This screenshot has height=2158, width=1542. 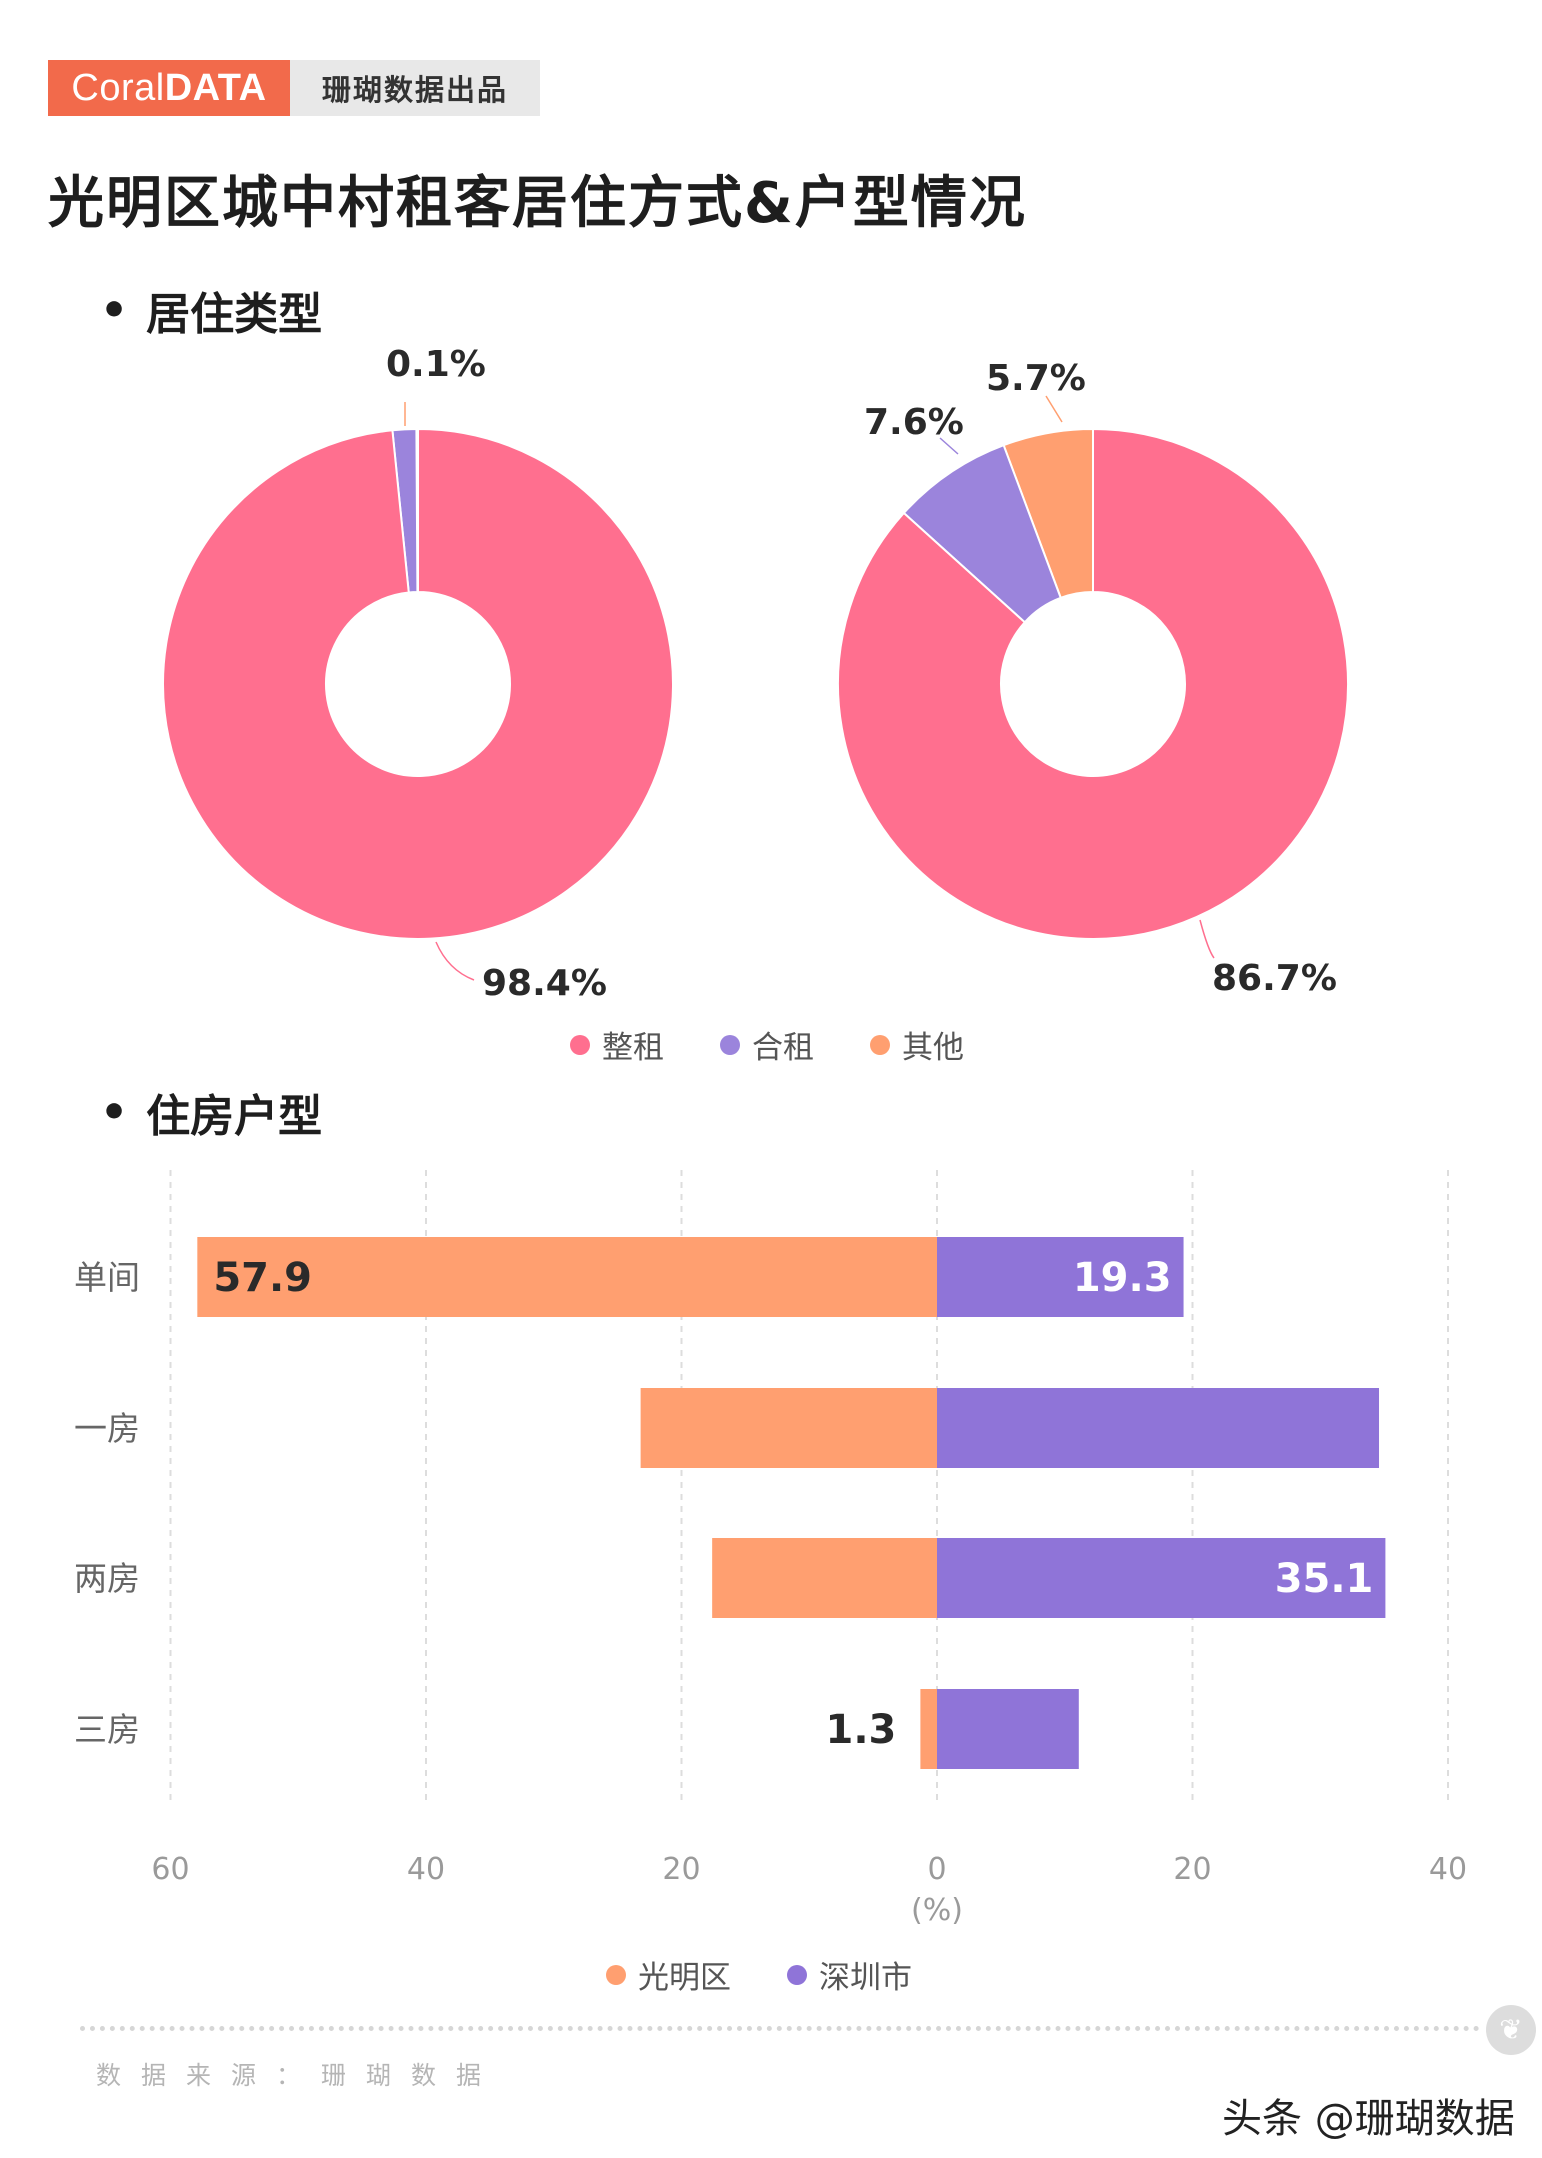 I want to click on legend-label-shared: 合租, so click(x=783, y=1048).